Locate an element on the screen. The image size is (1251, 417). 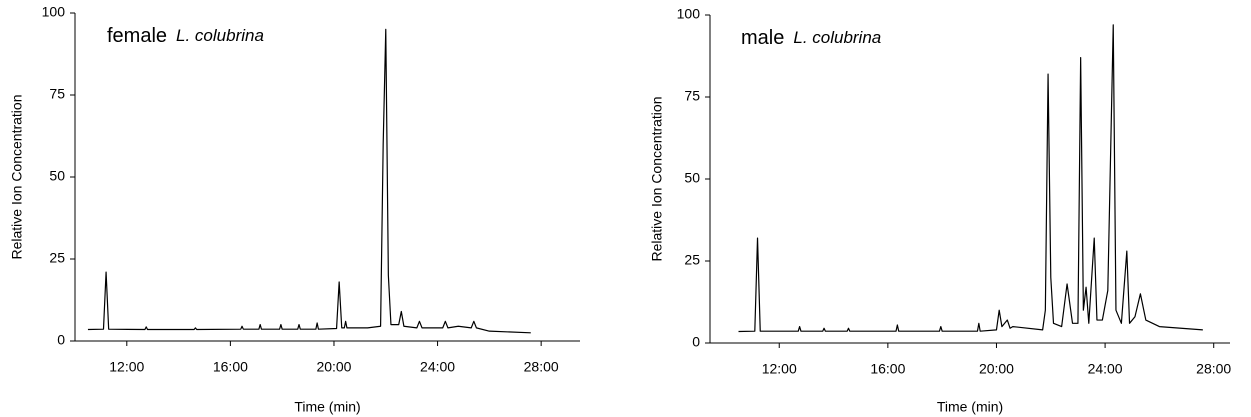
panel-annotation: female L. colubrina is located at coordinates (185, 36).